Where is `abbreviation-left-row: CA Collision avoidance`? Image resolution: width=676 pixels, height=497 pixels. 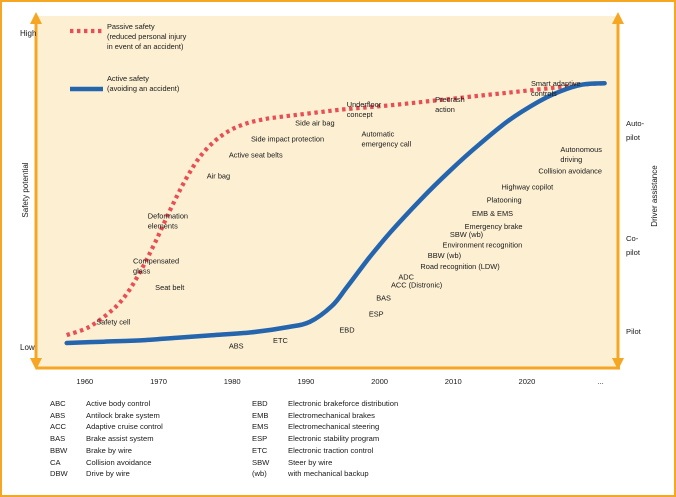
abbreviation-left-row: CA Collision avoidance is located at coordinates (180, 463).